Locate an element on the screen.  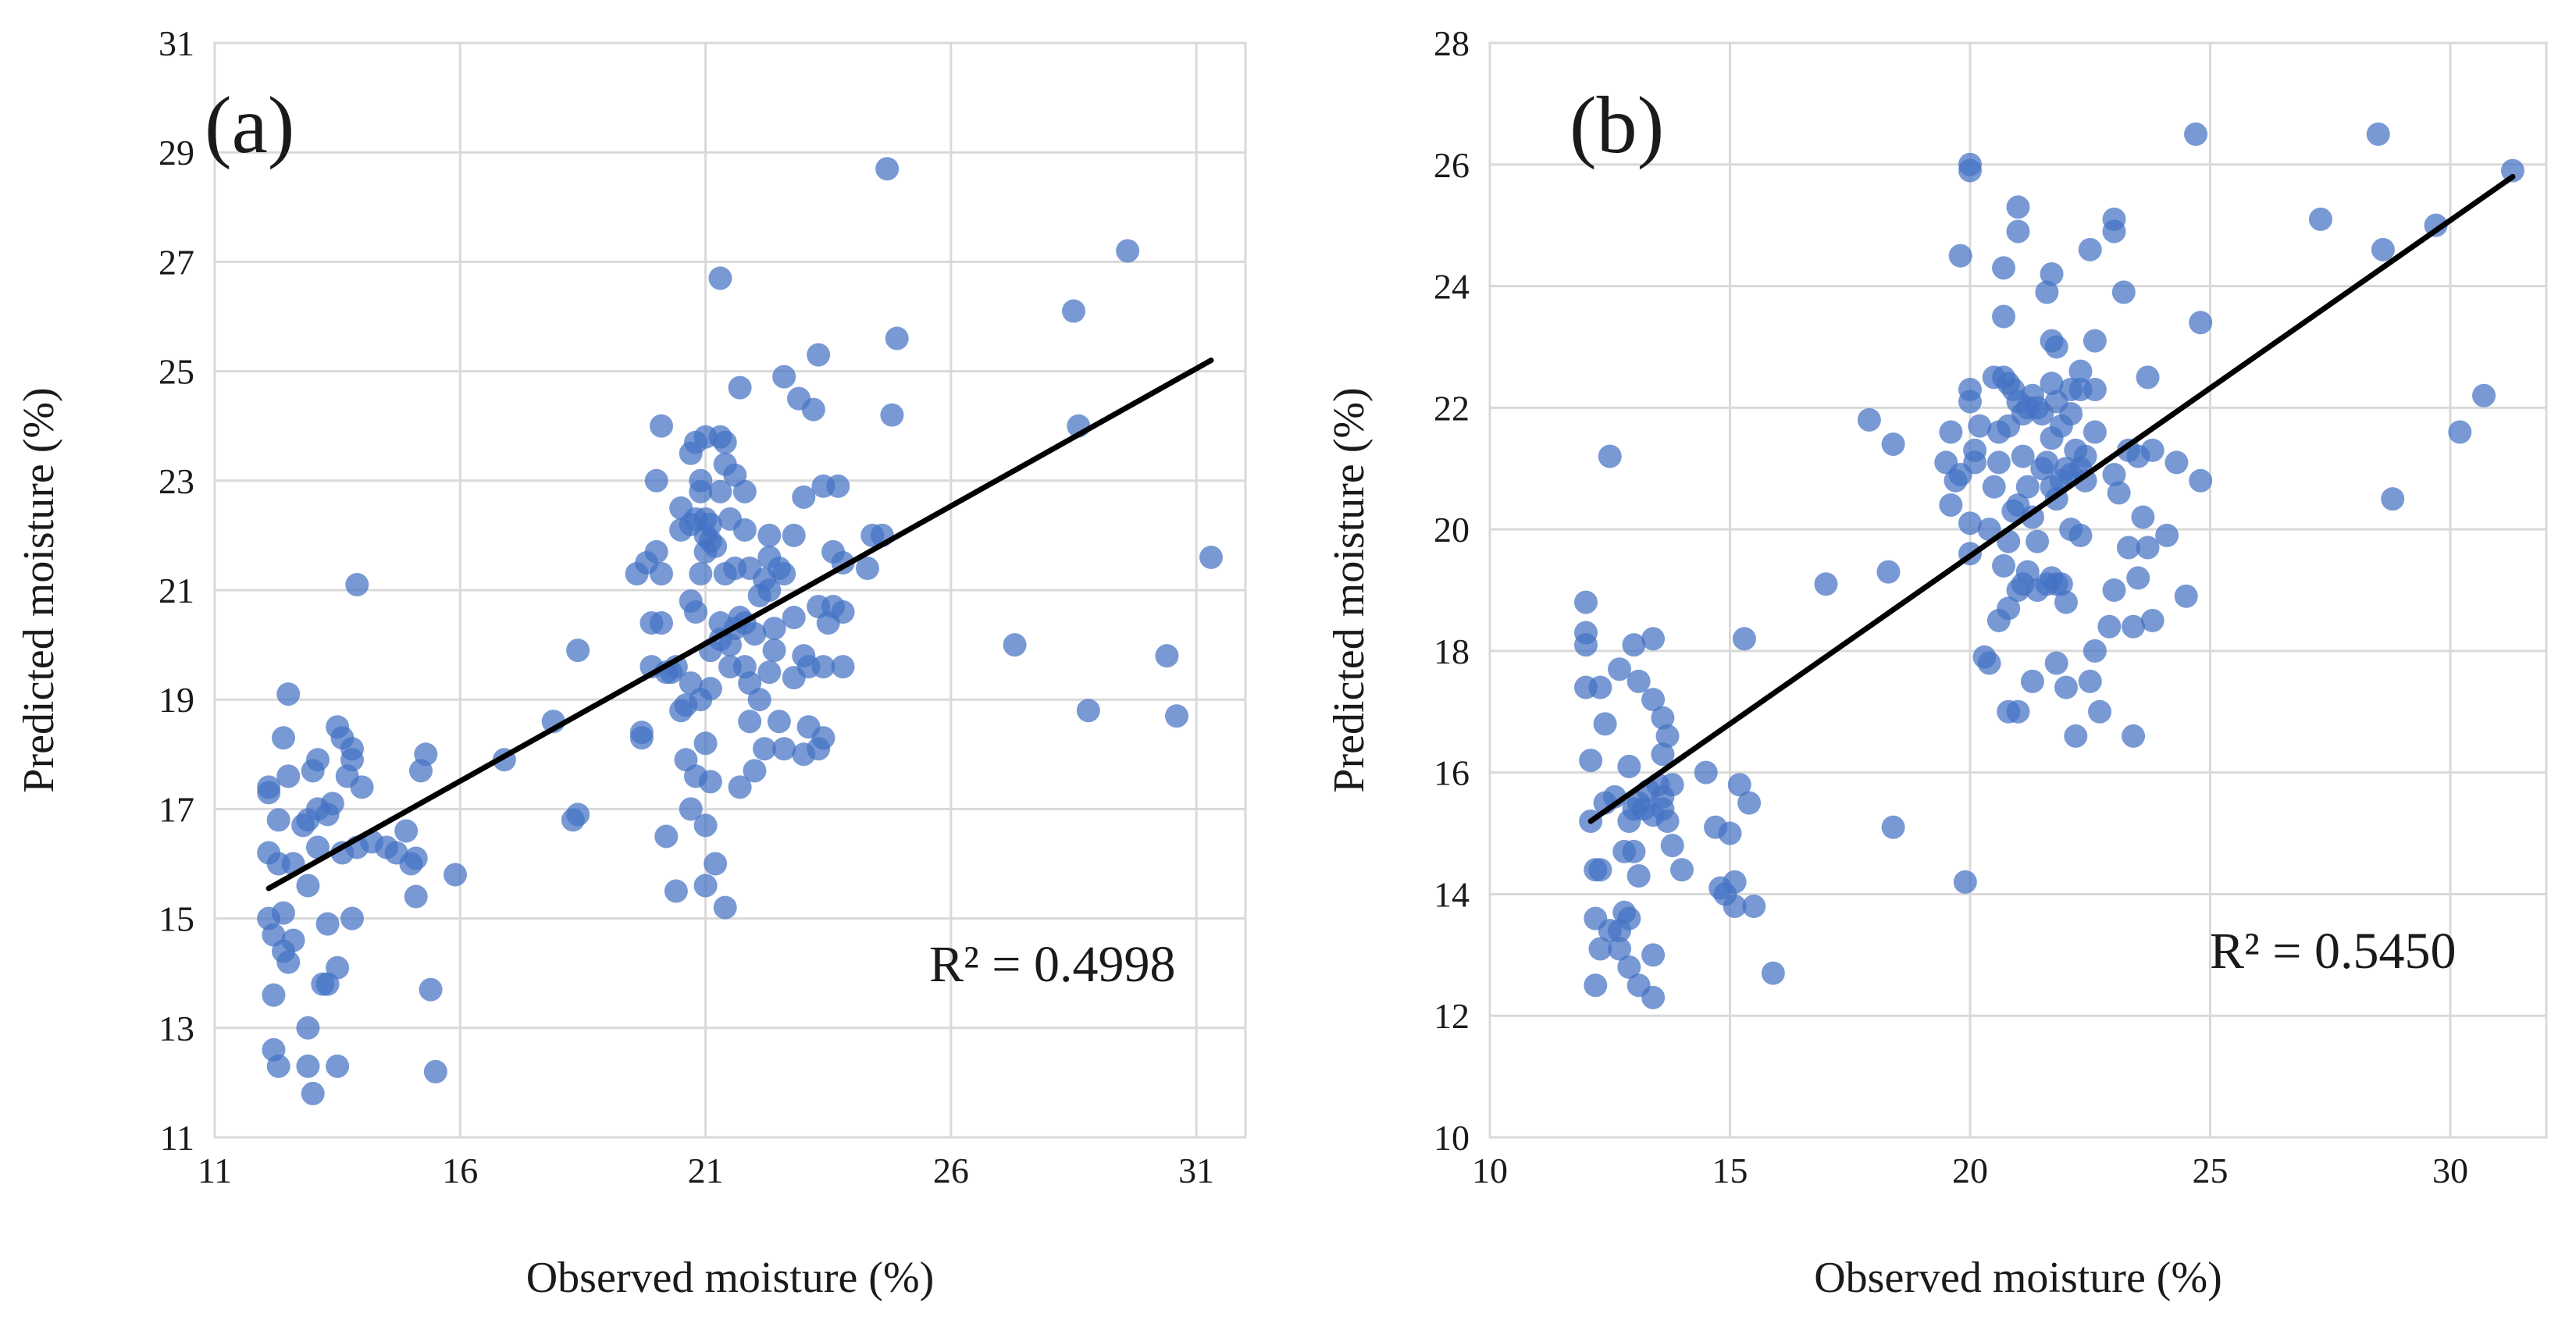
y-tick-label: 17 is located at coordinates (176, 809).